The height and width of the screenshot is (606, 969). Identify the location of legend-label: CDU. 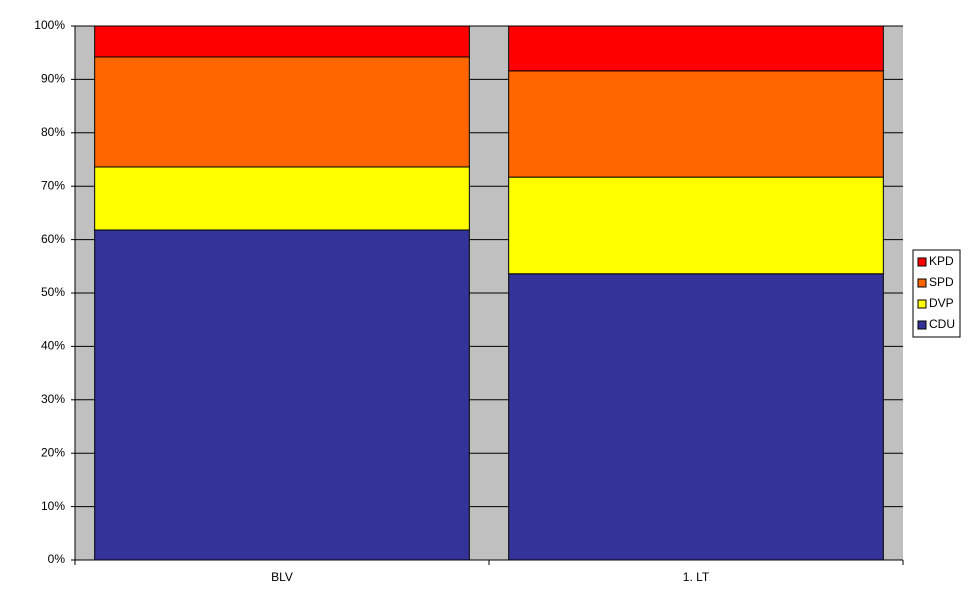
(942, 324).